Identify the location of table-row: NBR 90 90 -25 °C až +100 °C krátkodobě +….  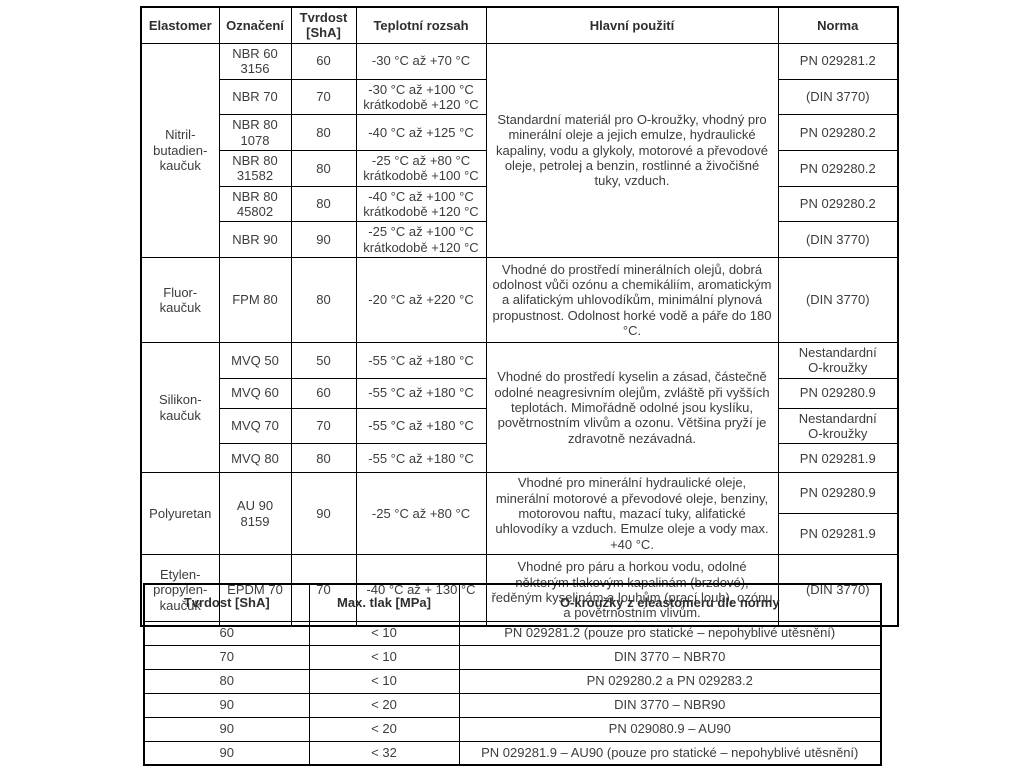
(520, 239).